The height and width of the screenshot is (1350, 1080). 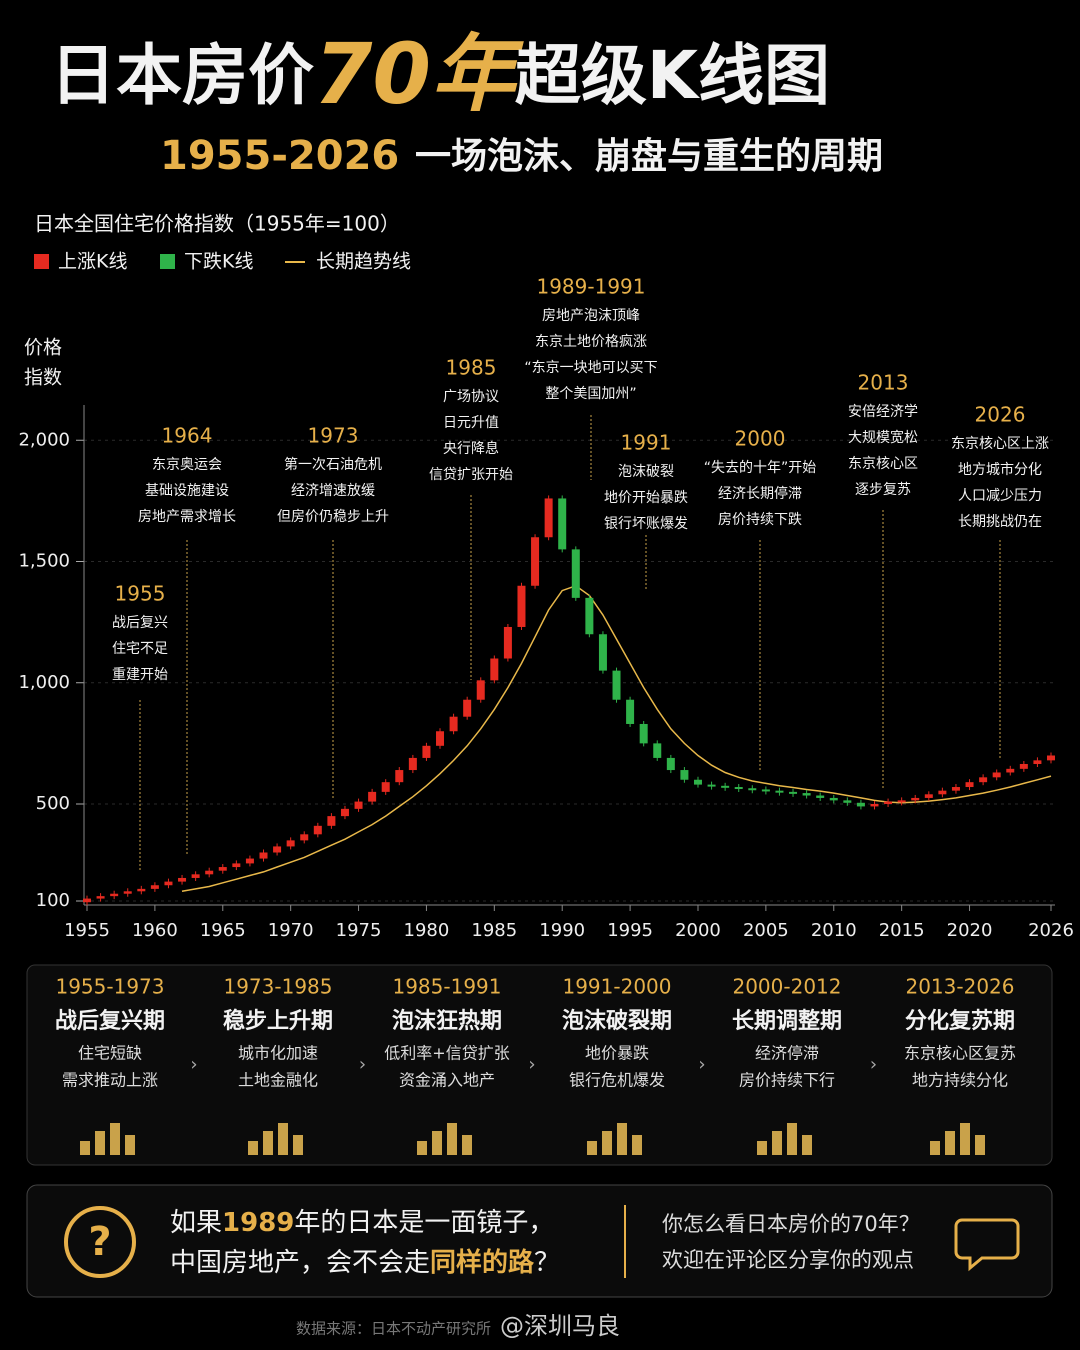 I want to click on x-tick-label: 2026, so click(x=1051, y=930).